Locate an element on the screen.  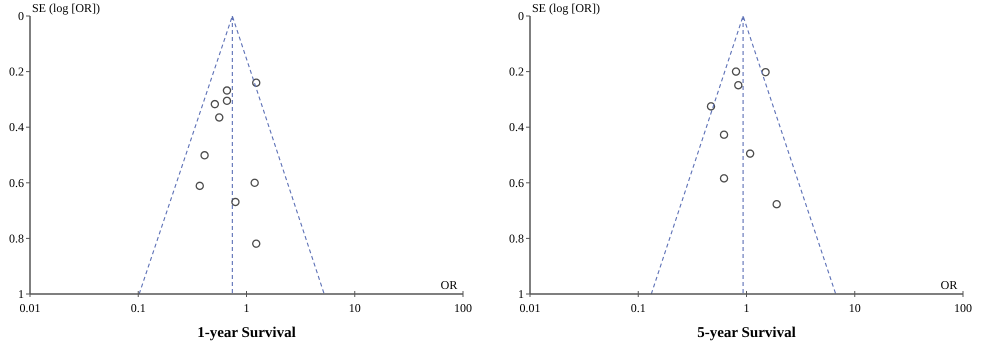
text: 1-year Survival is located at coordinates (246, 333).